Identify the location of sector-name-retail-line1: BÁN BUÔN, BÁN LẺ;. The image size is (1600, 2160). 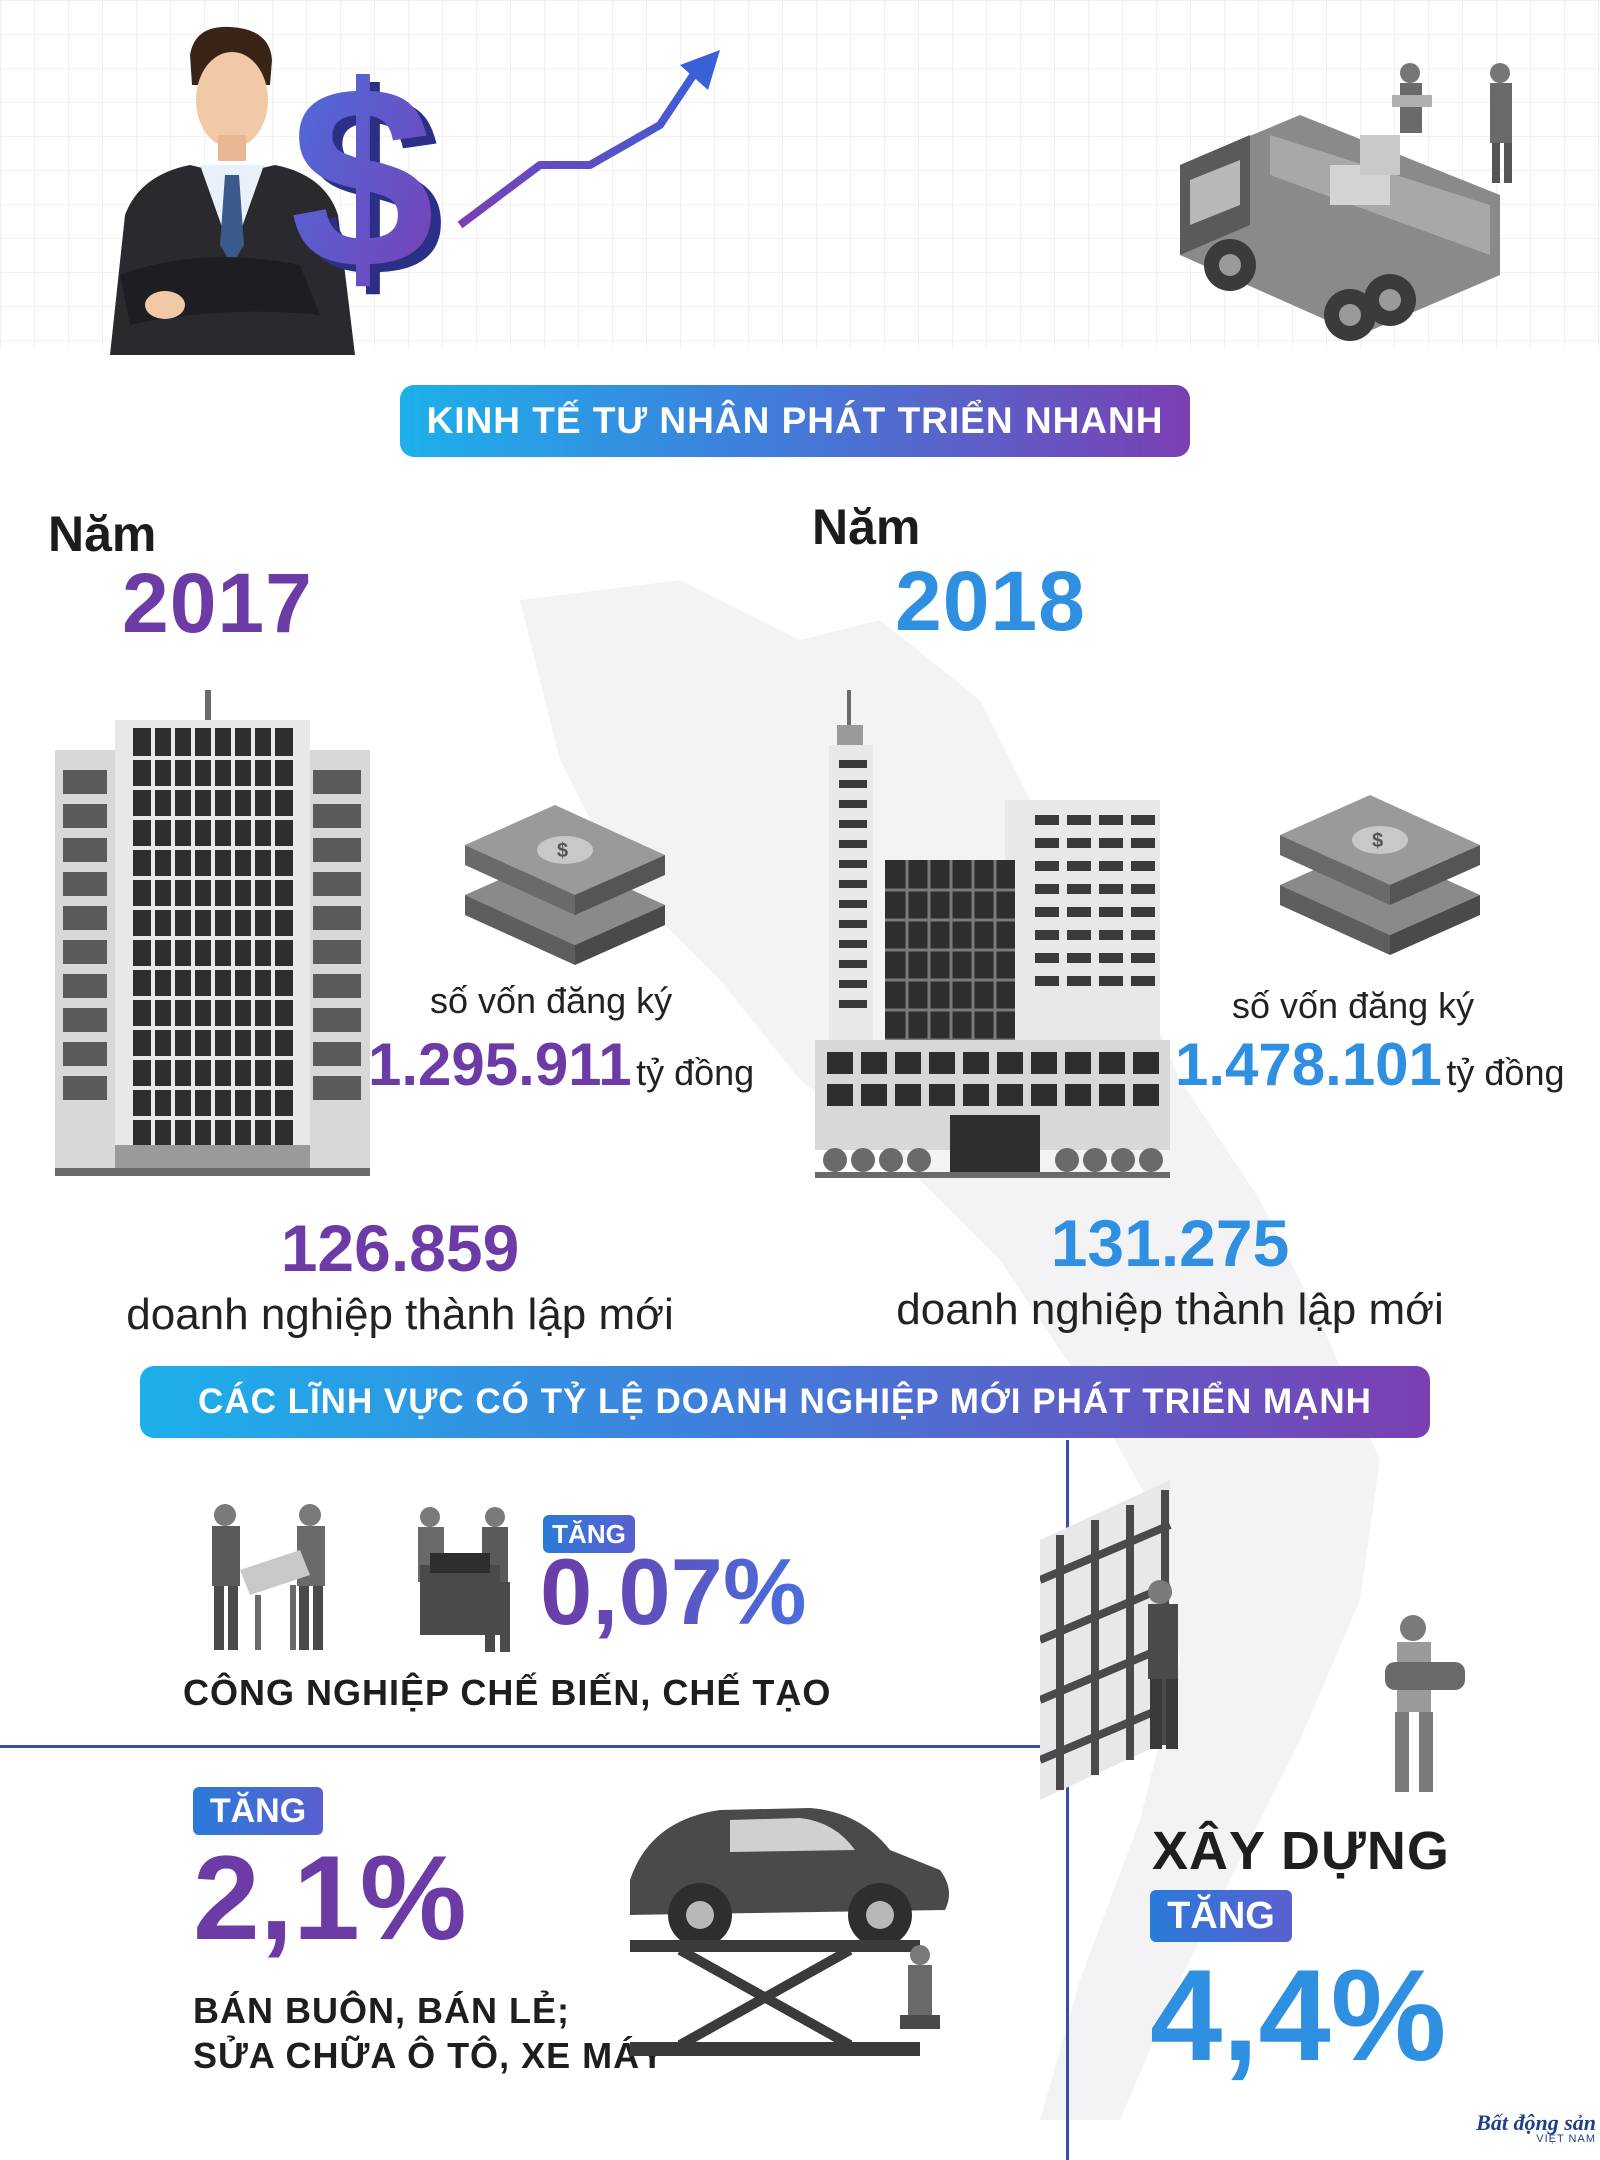
(381, 2010).